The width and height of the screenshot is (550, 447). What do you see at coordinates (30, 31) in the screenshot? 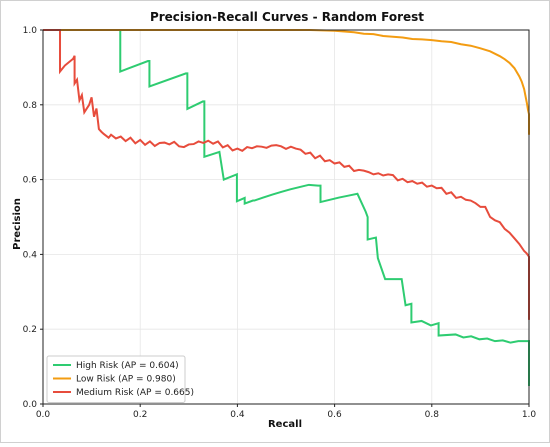
I see `y-tick-label: 1.0` at bounding box center [30, 31].